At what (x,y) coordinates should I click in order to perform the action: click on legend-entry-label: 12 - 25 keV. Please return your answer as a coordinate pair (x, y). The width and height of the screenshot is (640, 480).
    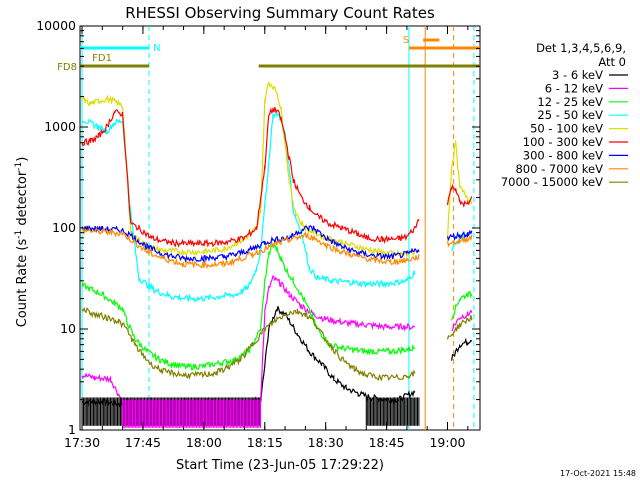
    Looking at the image, I should click on (570, 102).